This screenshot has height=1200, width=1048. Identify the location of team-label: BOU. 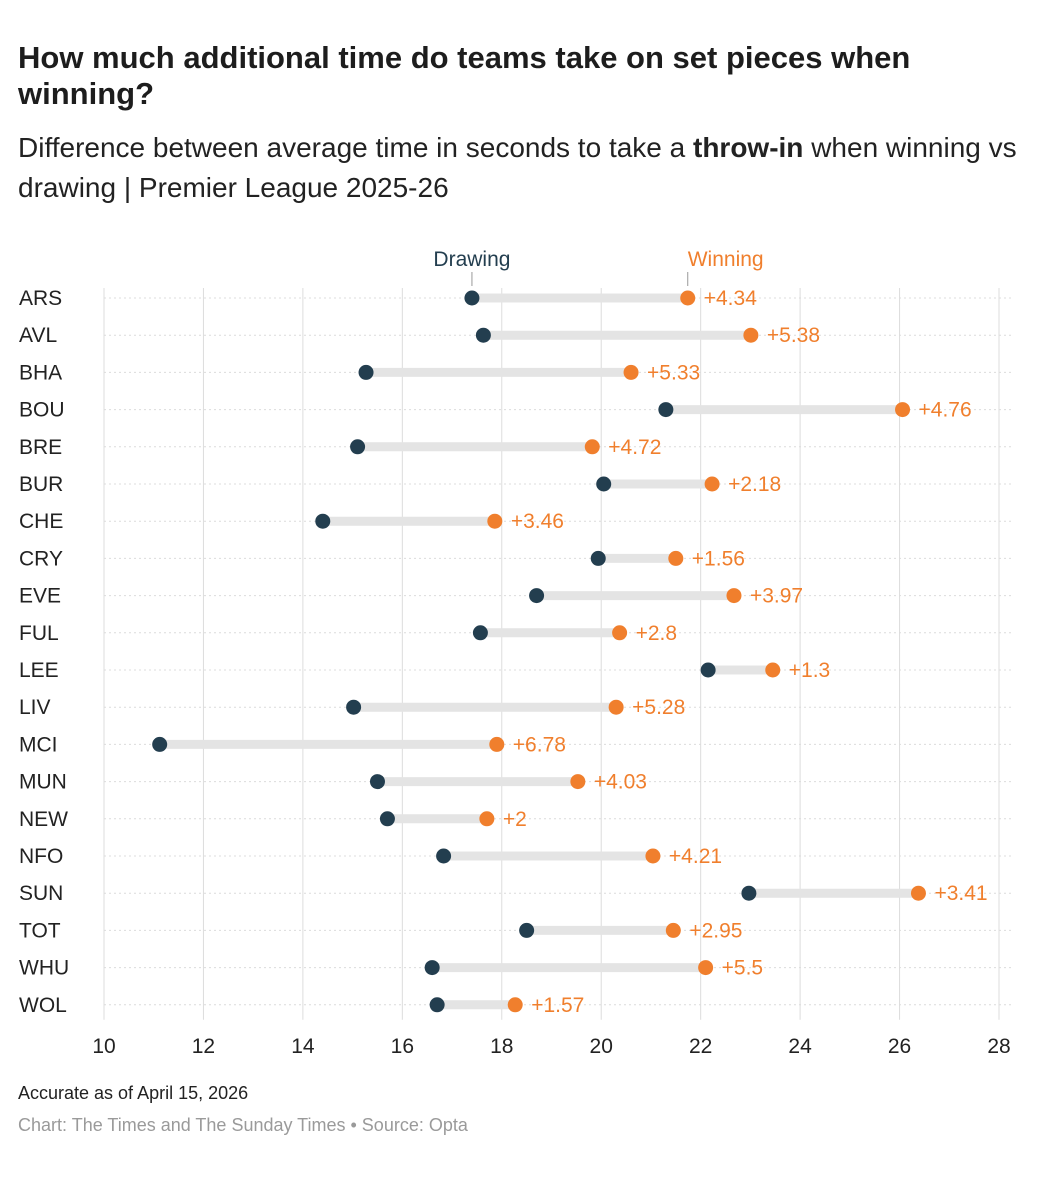
(42, 410).